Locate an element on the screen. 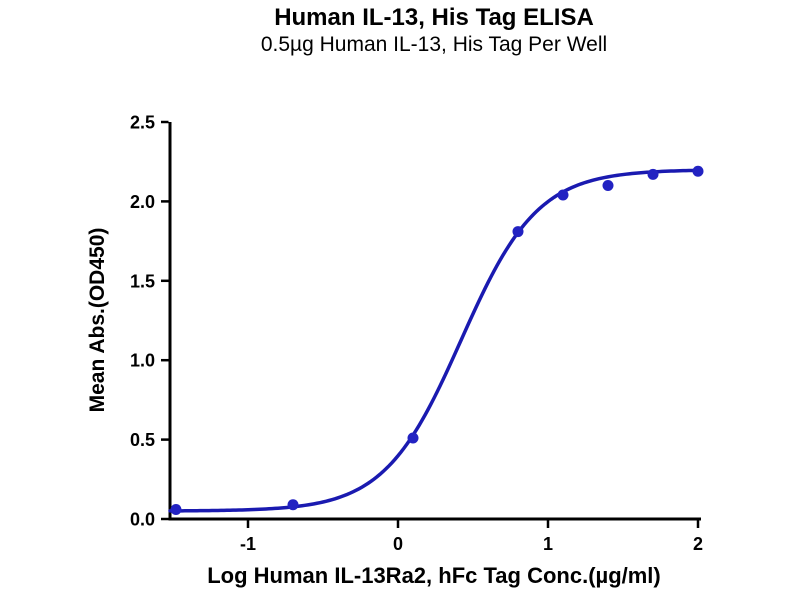 The width and height of the screenshot is (800, 600). y-tick-label: 0.0 is located at coordinates (142, 520).